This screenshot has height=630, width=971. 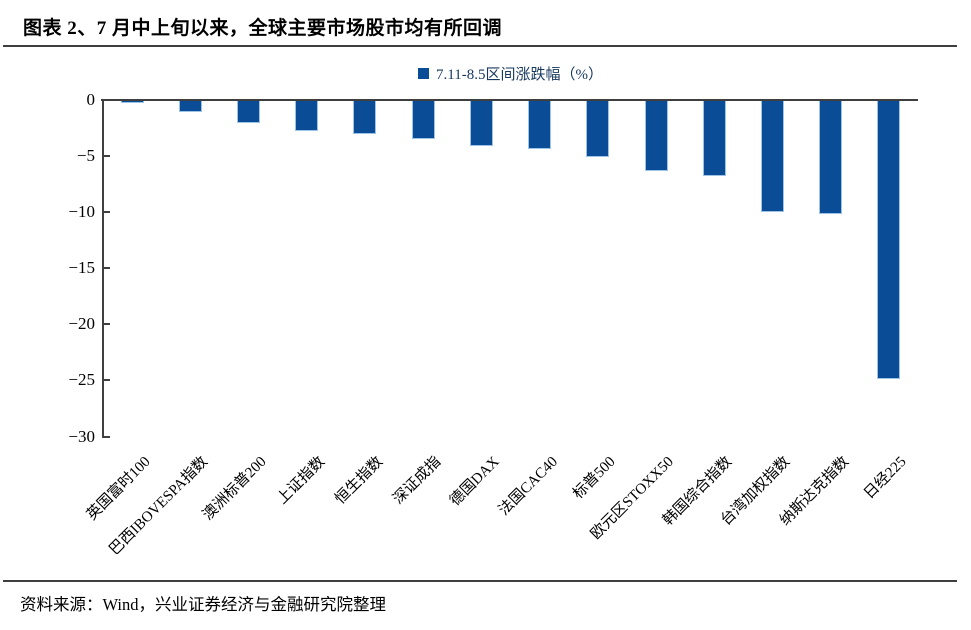 What do you see at coordinates (91, 99) in the screenshot?
I see `y-axis-tick-label: 0` at bounding box center [91, 99].